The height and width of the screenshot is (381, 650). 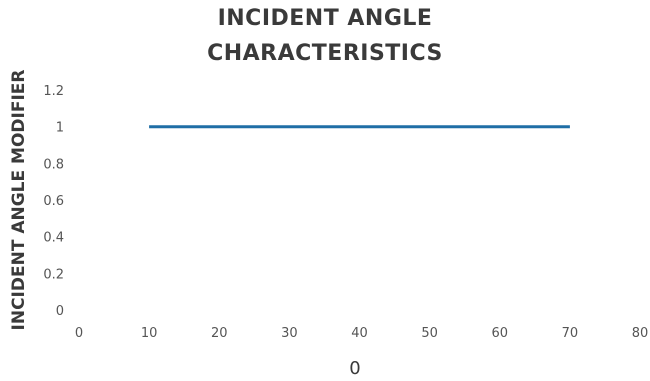 What do you see at coordinates (359, 333) in the screenshot?
I see `x-tick-label: 40` at bounding box center [359, 333].